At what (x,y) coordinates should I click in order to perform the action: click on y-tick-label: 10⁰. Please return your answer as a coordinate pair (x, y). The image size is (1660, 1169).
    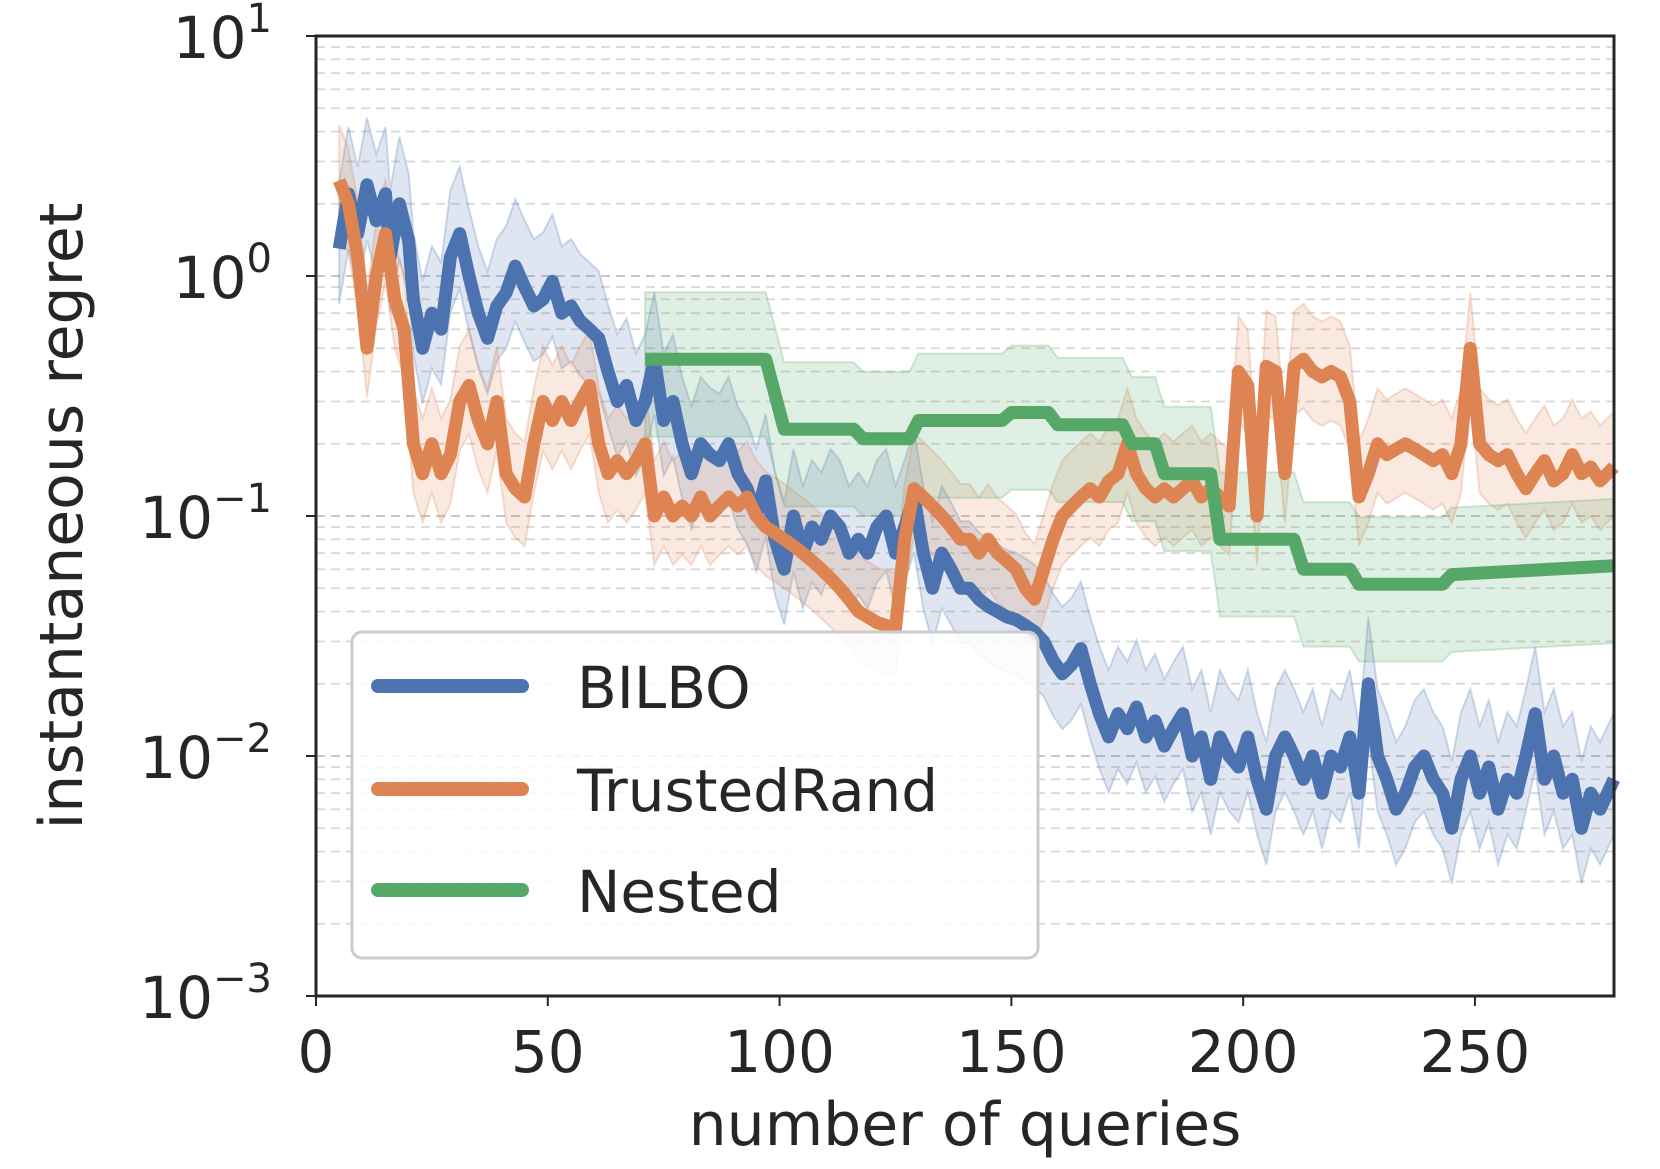
    Looking at the image, I should click on (222, 274).